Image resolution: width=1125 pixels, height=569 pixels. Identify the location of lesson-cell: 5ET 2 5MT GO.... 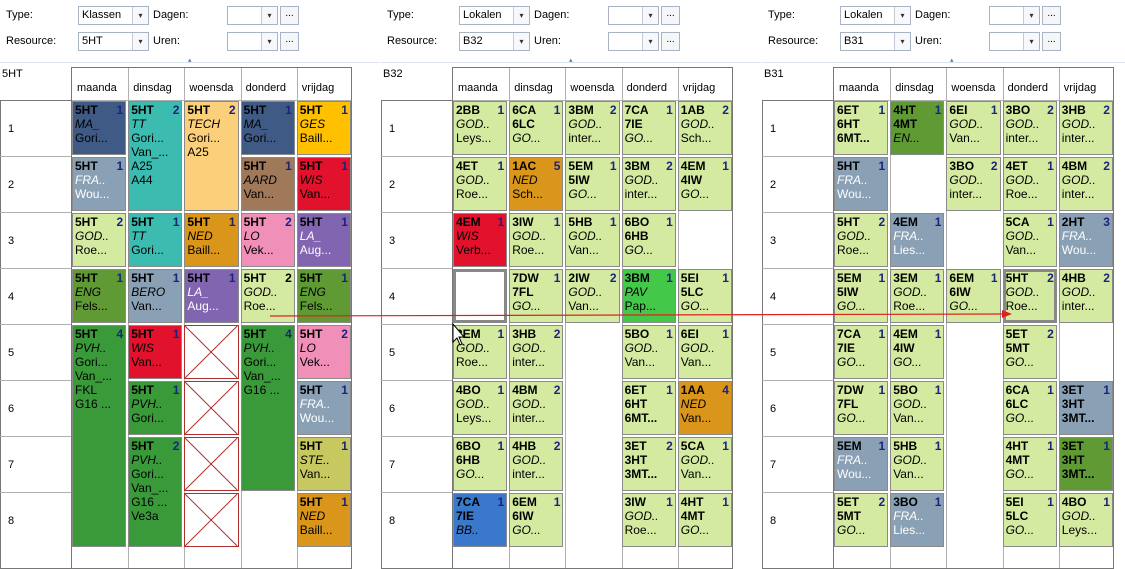
(861, 520).